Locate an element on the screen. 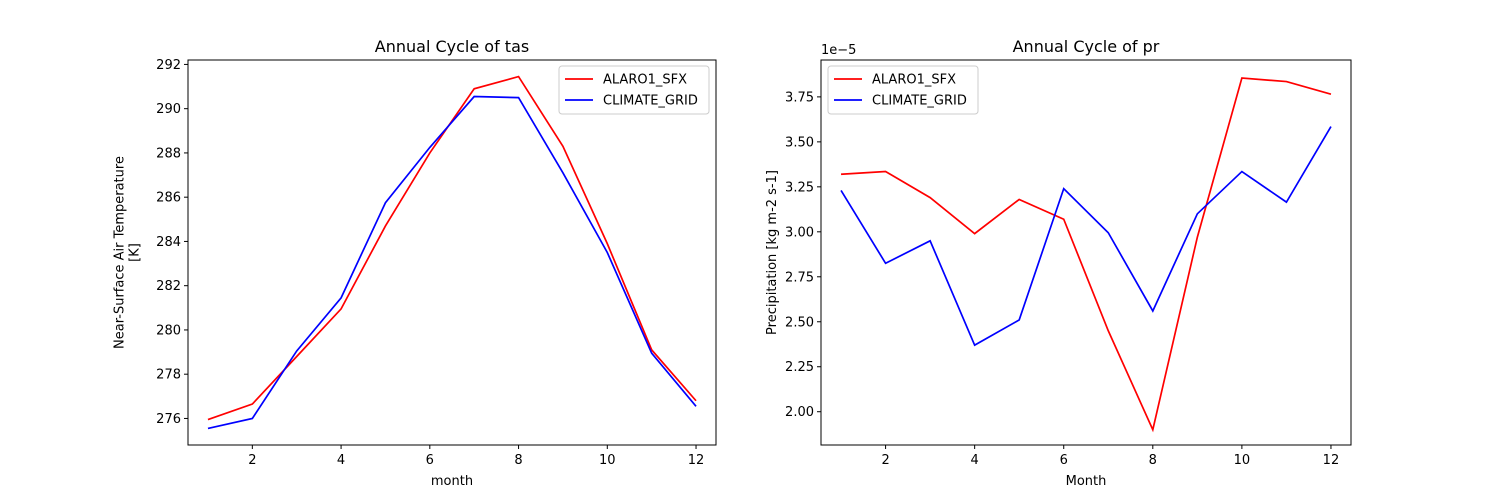  y-tick-label: 3.75 is located at coordinates (799, 97).